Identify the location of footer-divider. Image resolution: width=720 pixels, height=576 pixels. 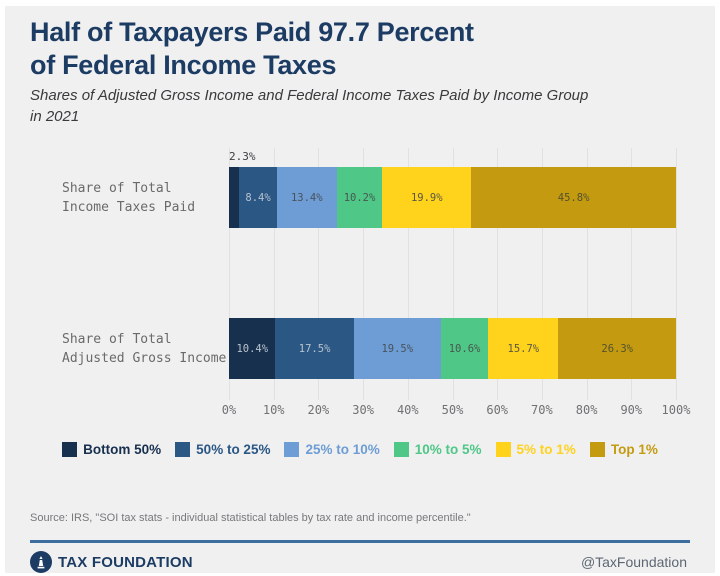
(360, 541).